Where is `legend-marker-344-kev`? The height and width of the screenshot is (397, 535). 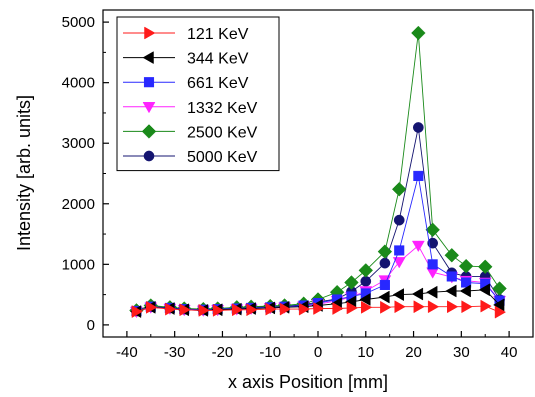 legend-marker-344-kev is located at coordinates (148, 58).